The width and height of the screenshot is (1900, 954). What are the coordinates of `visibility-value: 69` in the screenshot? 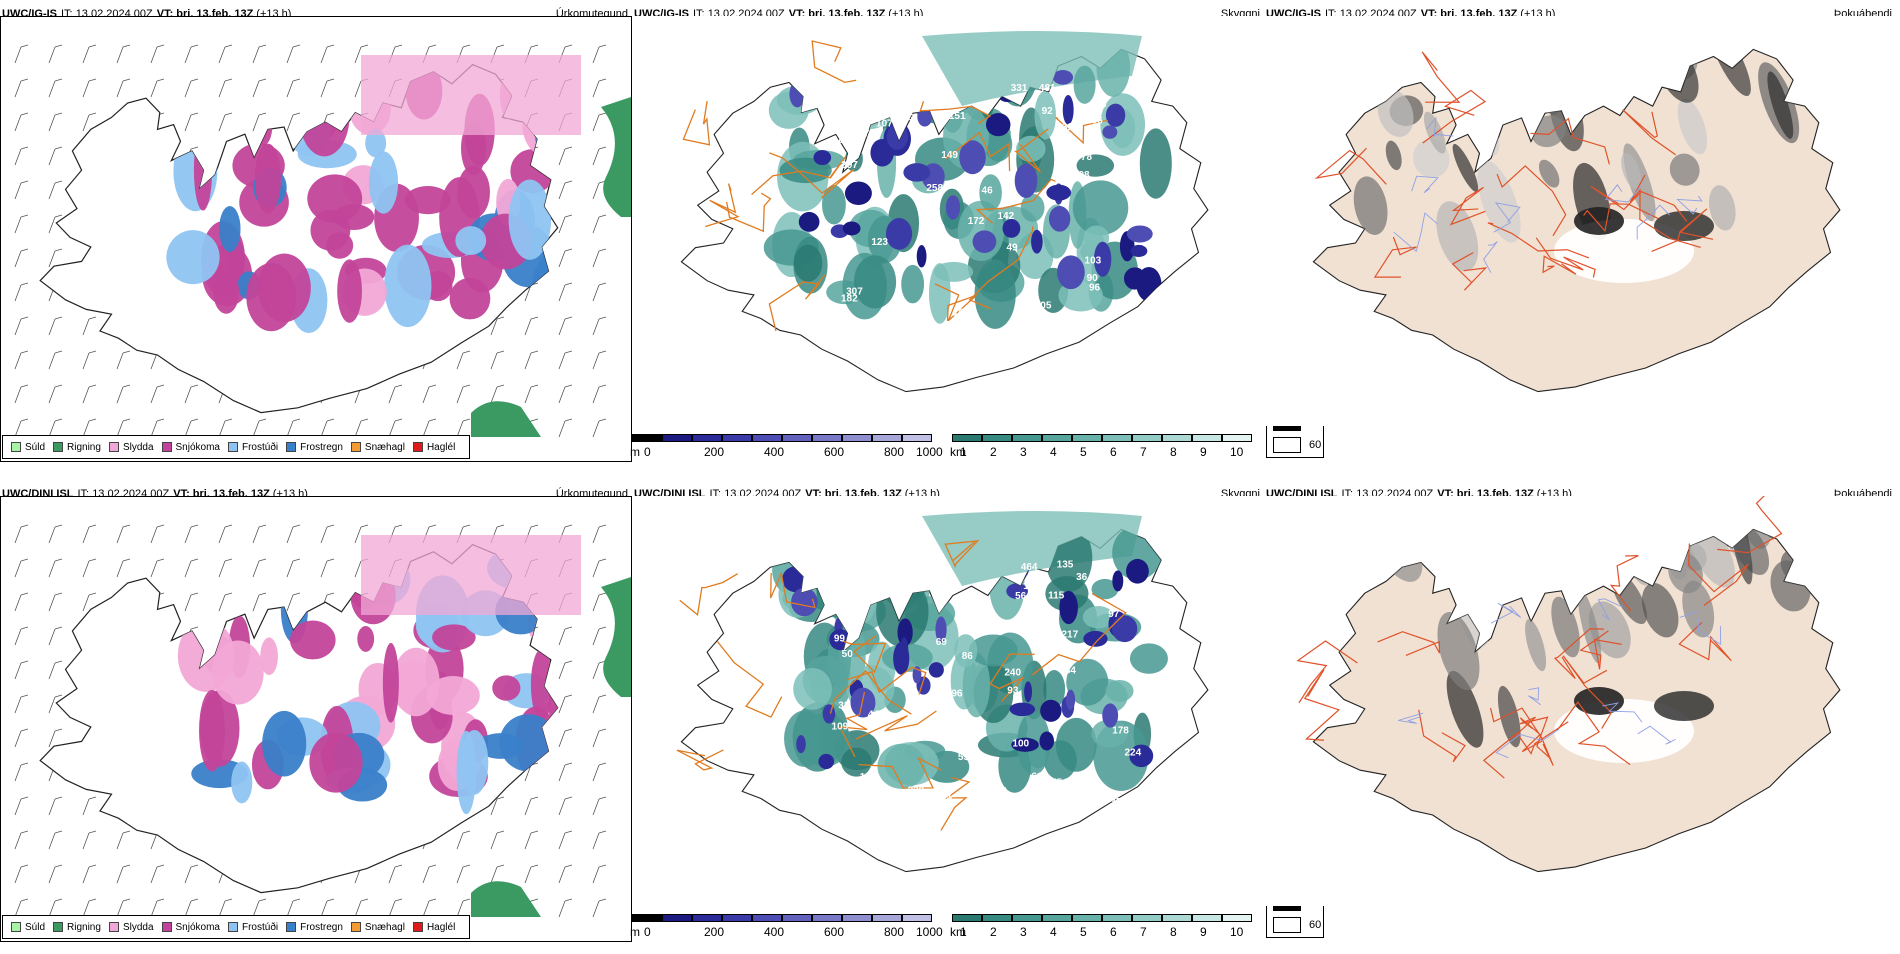 It's located at (942, 642).